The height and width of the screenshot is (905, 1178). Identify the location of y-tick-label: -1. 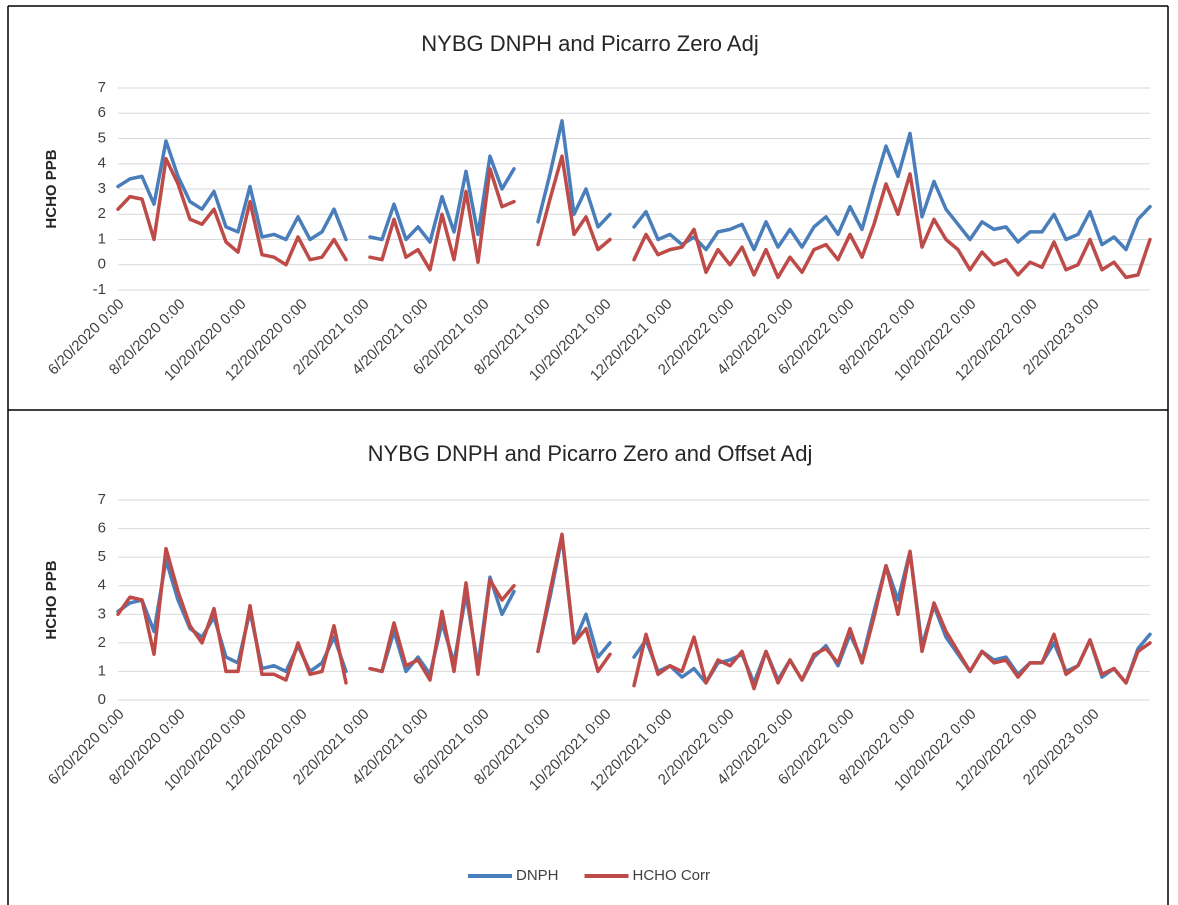
(99, 289).